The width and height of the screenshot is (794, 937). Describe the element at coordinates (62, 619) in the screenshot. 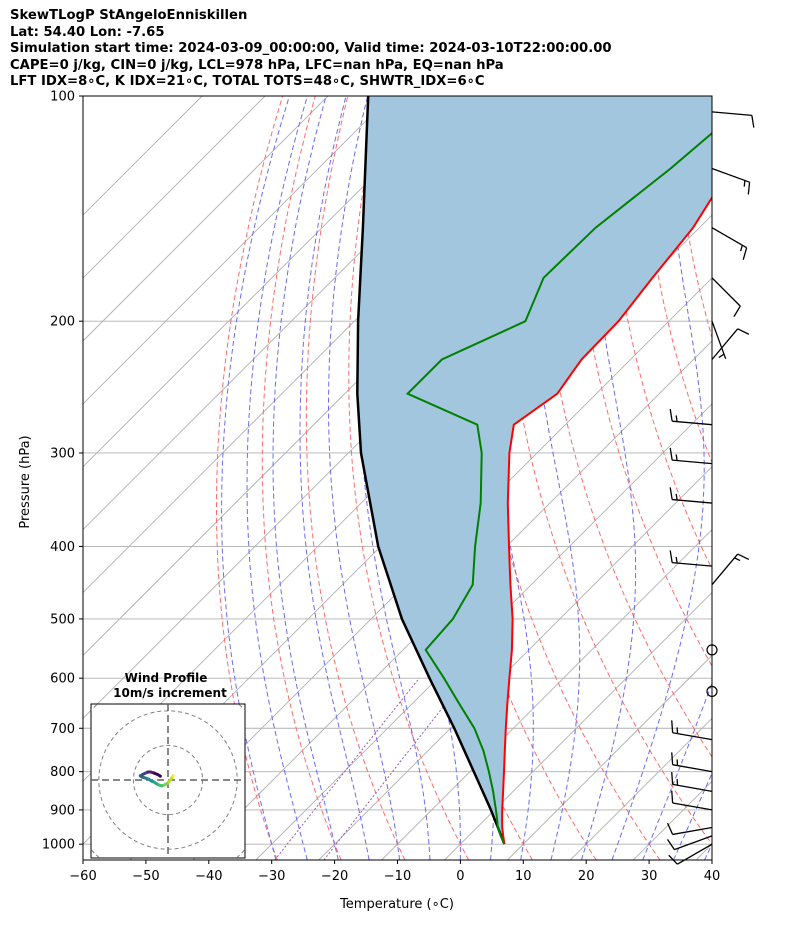

I see `y-tick-label: 500` at that location.